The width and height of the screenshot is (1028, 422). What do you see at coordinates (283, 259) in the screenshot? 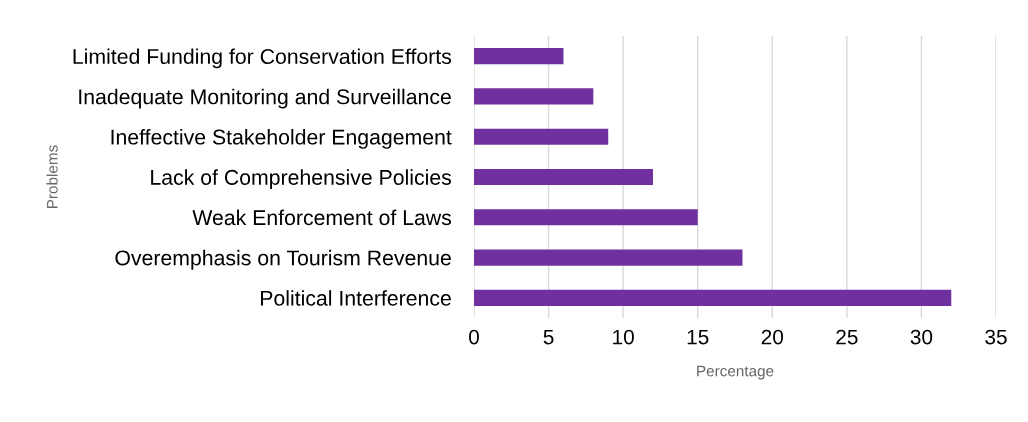
I see `y-tick-label: Overemphasis on Tourism Revenue` at bounding box center [283, 259].